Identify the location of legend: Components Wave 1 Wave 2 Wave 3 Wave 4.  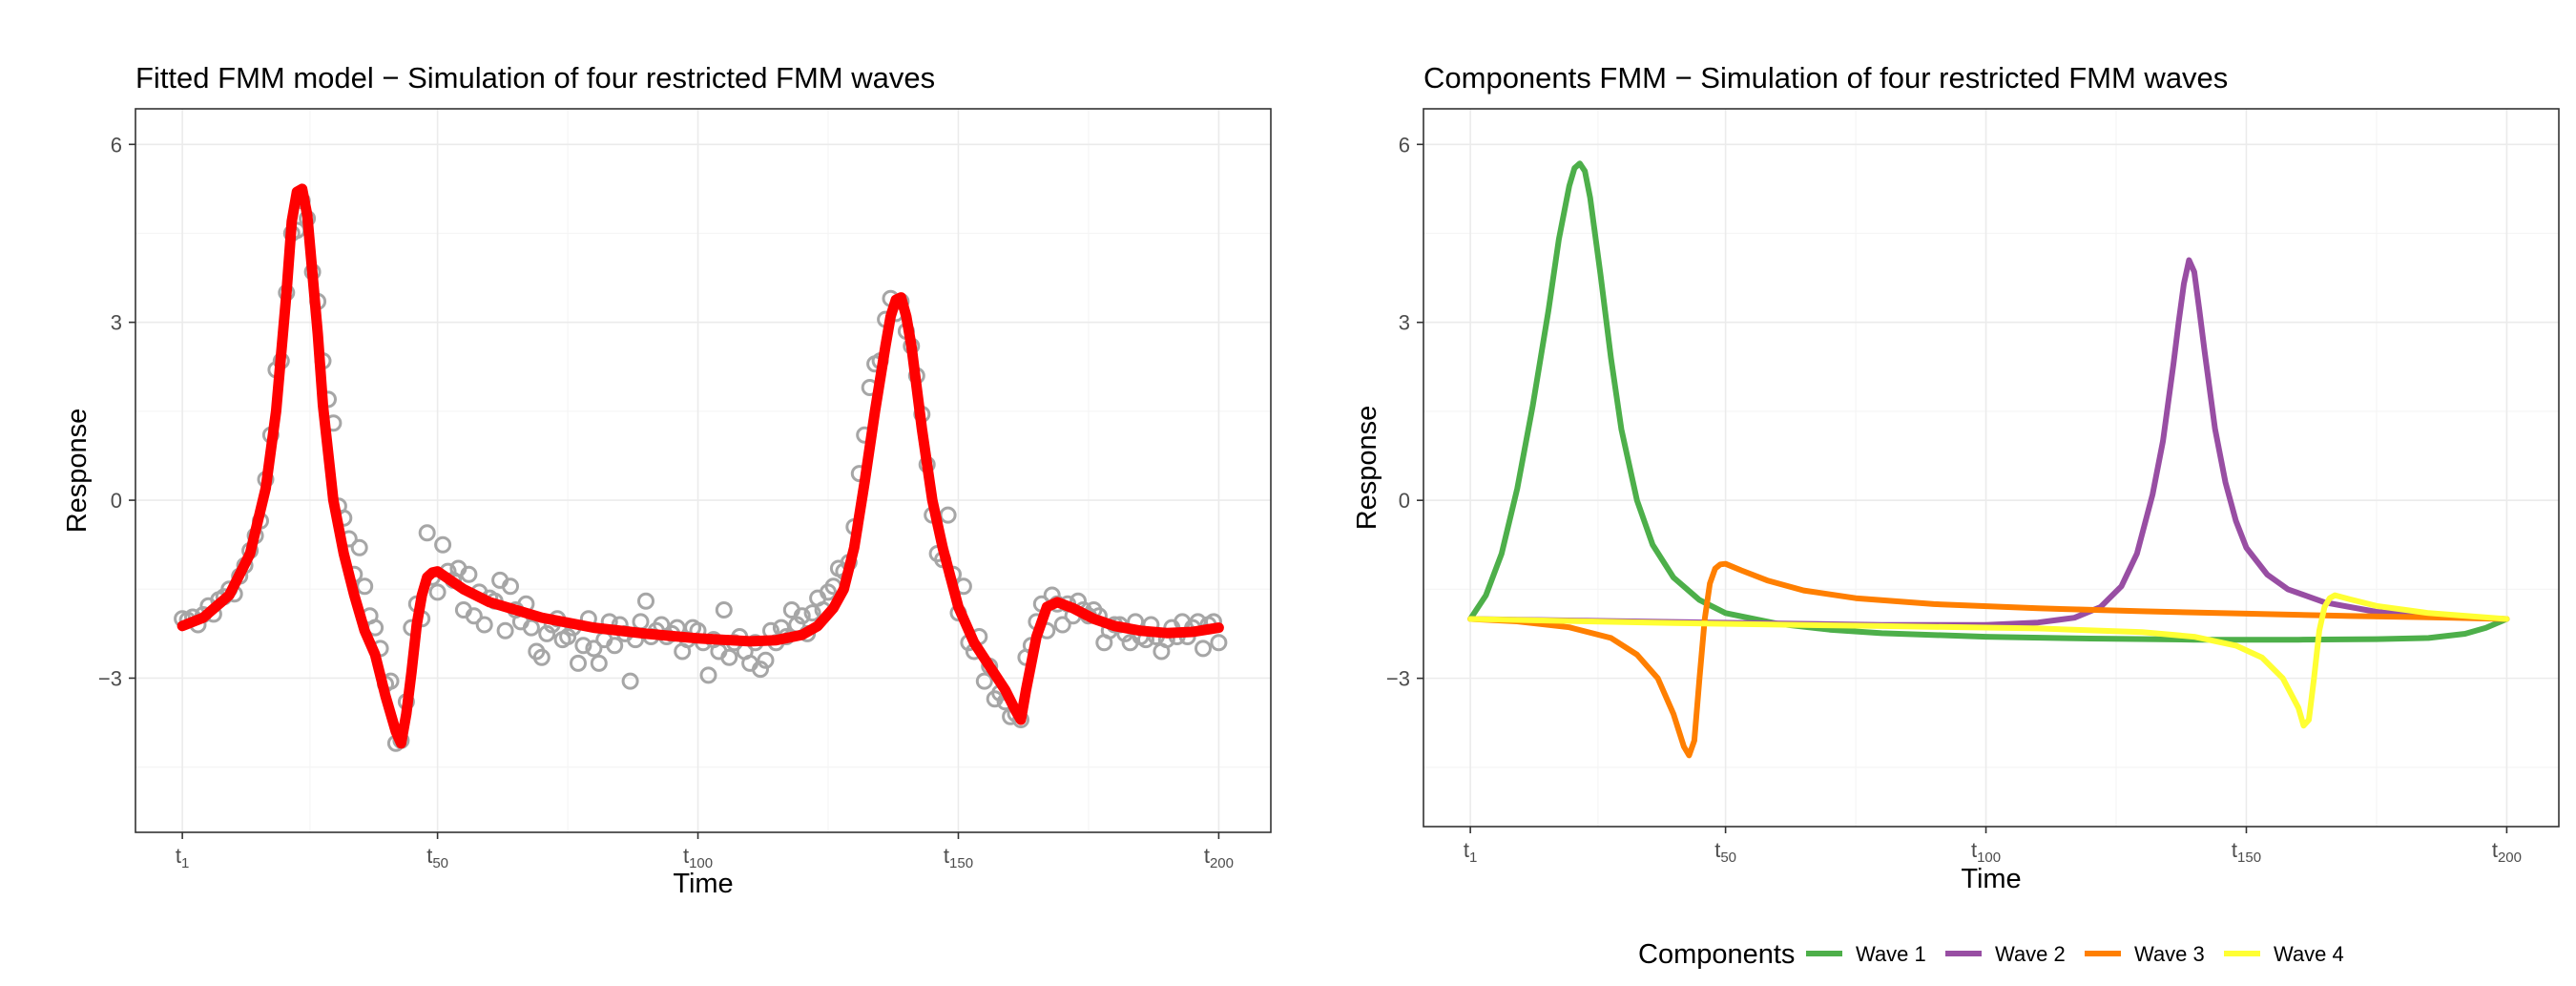
(1991, 955).